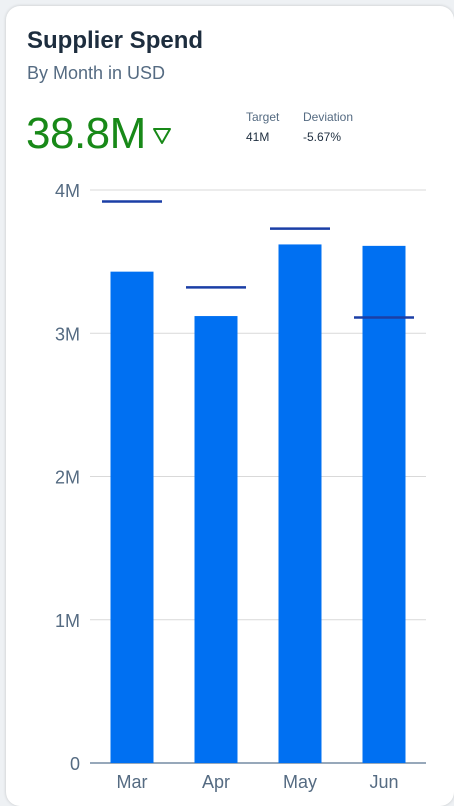 The height and width of the screenshot is (806, 454). I want to click on card-subtitle: By Month in USD, so click(96, 73).